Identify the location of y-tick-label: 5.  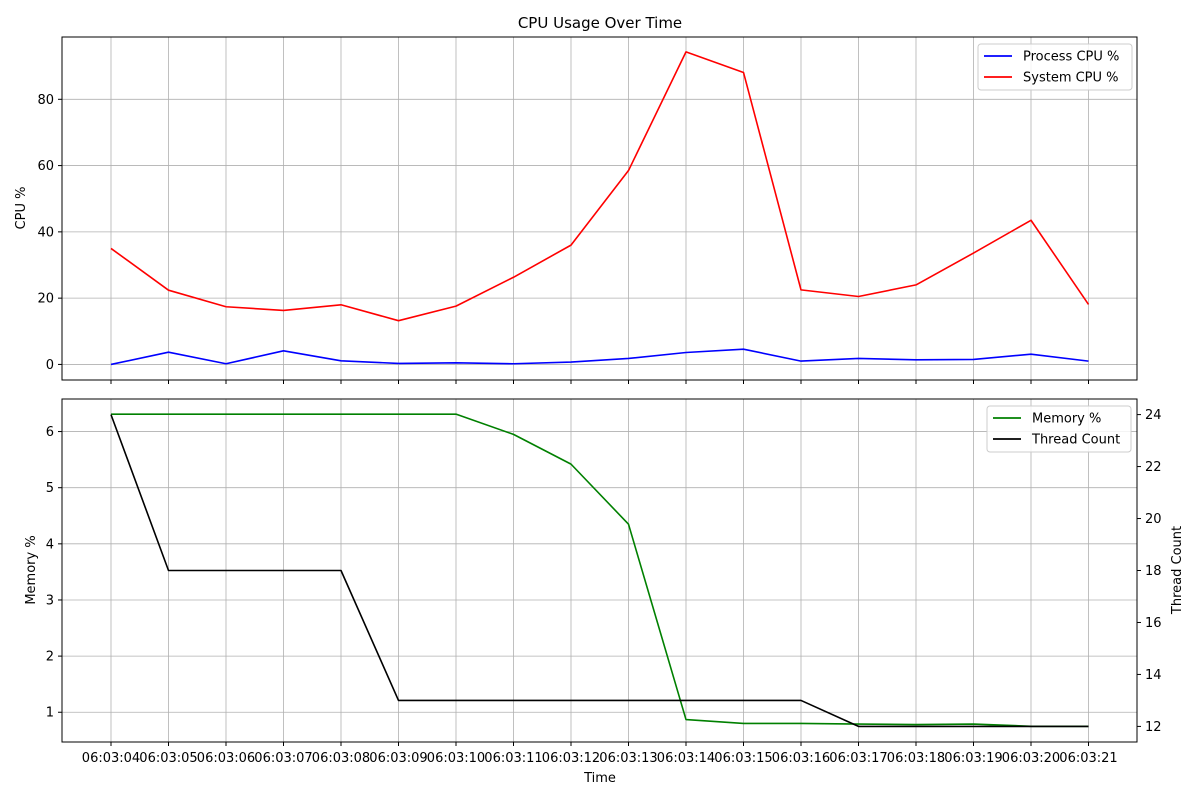
(50, 488).